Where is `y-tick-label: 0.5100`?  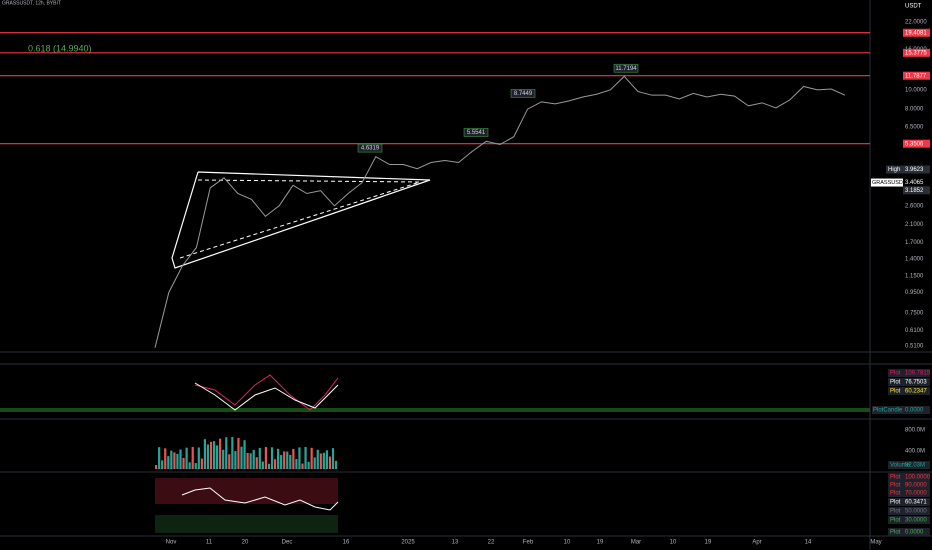
y-tick-label: 0.5100 is located at coordinates (914, 347).